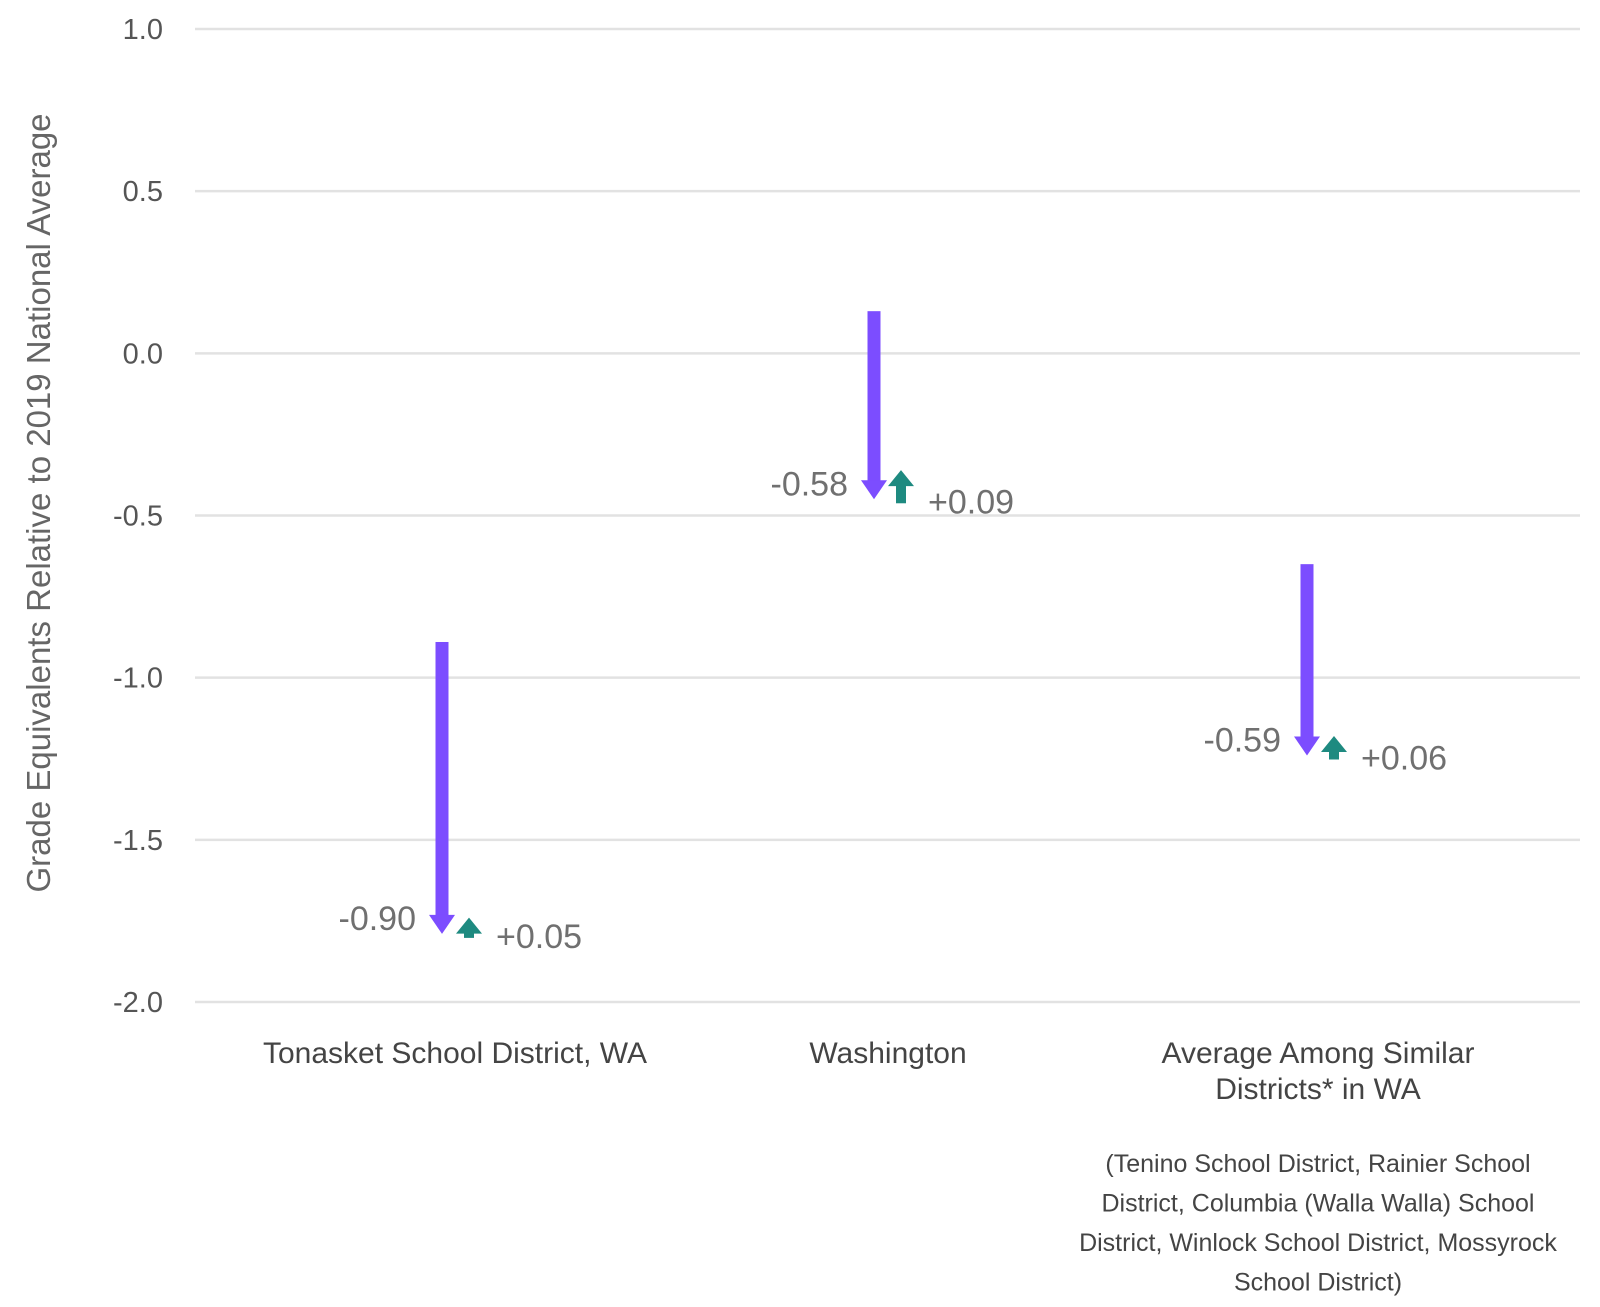 This screenshot has height=1307, width=1600. I want to click on y-tick-label: 1.0, so click(143, 30).